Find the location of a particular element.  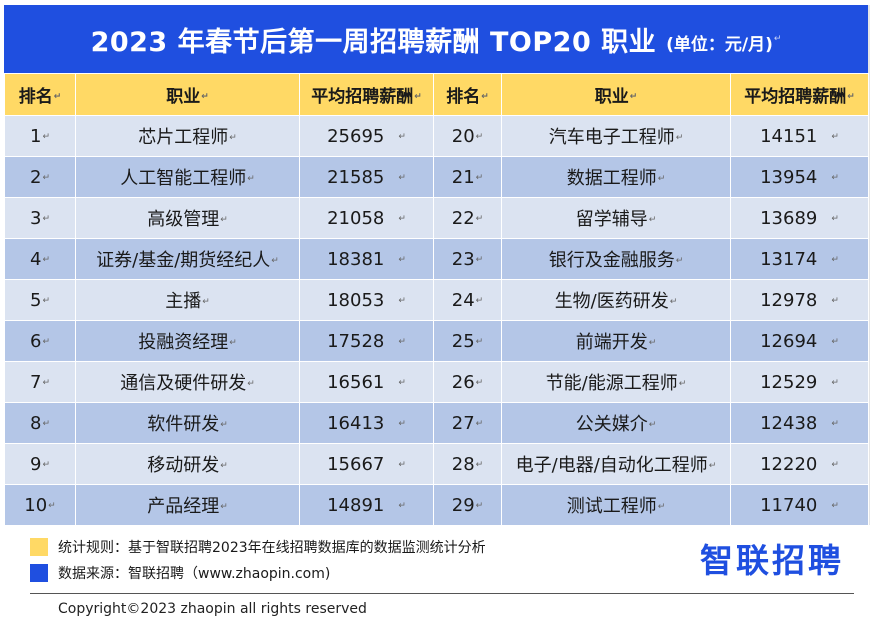

salary-cell: 14891 ↵ is located at coordinates (366, 505).